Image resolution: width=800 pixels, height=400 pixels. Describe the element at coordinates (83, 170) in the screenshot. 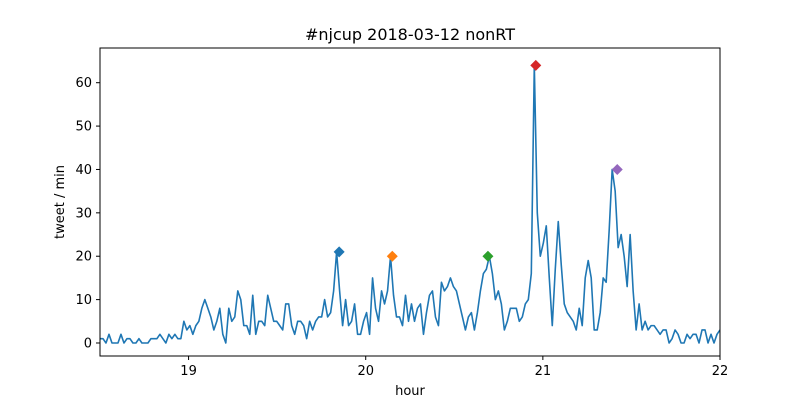

I see `y-tick-label-4: 40` at that location.